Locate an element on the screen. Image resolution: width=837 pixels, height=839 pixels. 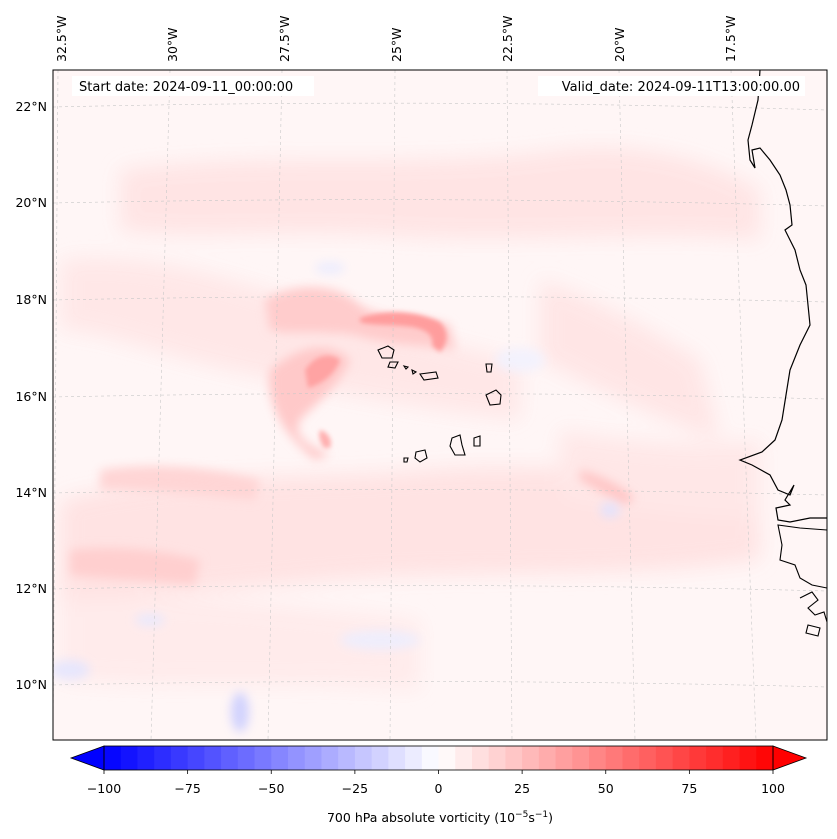
cape-verde-islands is located at coordinates (439, 404).